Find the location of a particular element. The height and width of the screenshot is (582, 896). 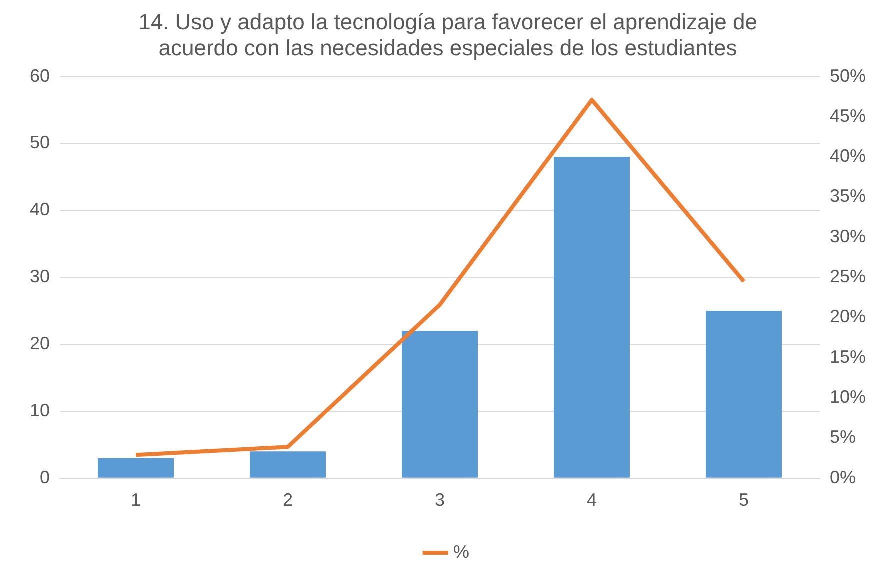

y2-tick-label: 20% is located at coordinates (848, 316).